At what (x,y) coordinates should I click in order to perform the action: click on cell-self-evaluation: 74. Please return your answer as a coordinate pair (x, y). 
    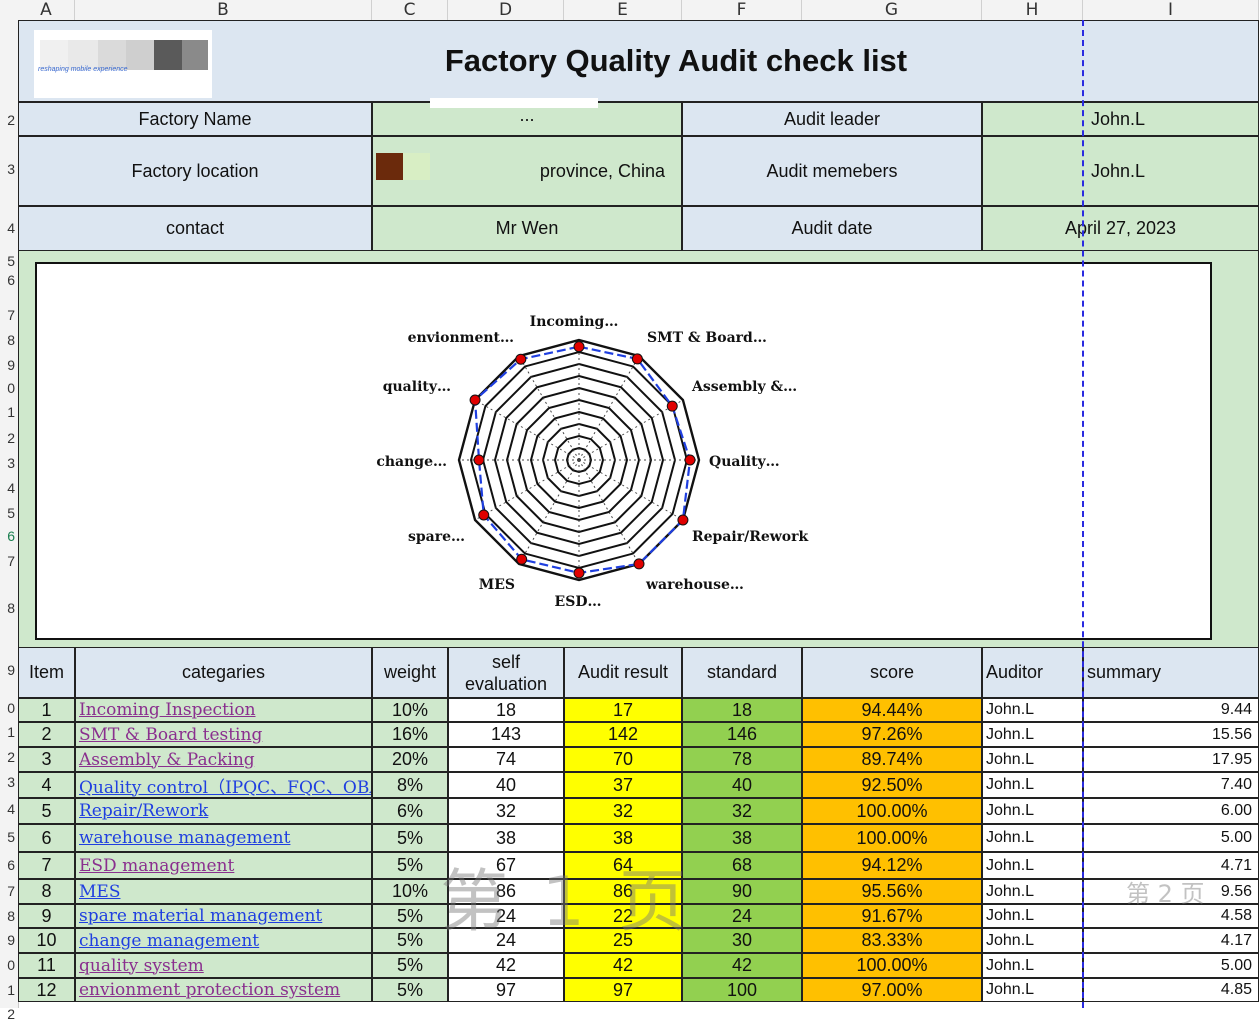
    Looking at the image, I should click on (506, 759).